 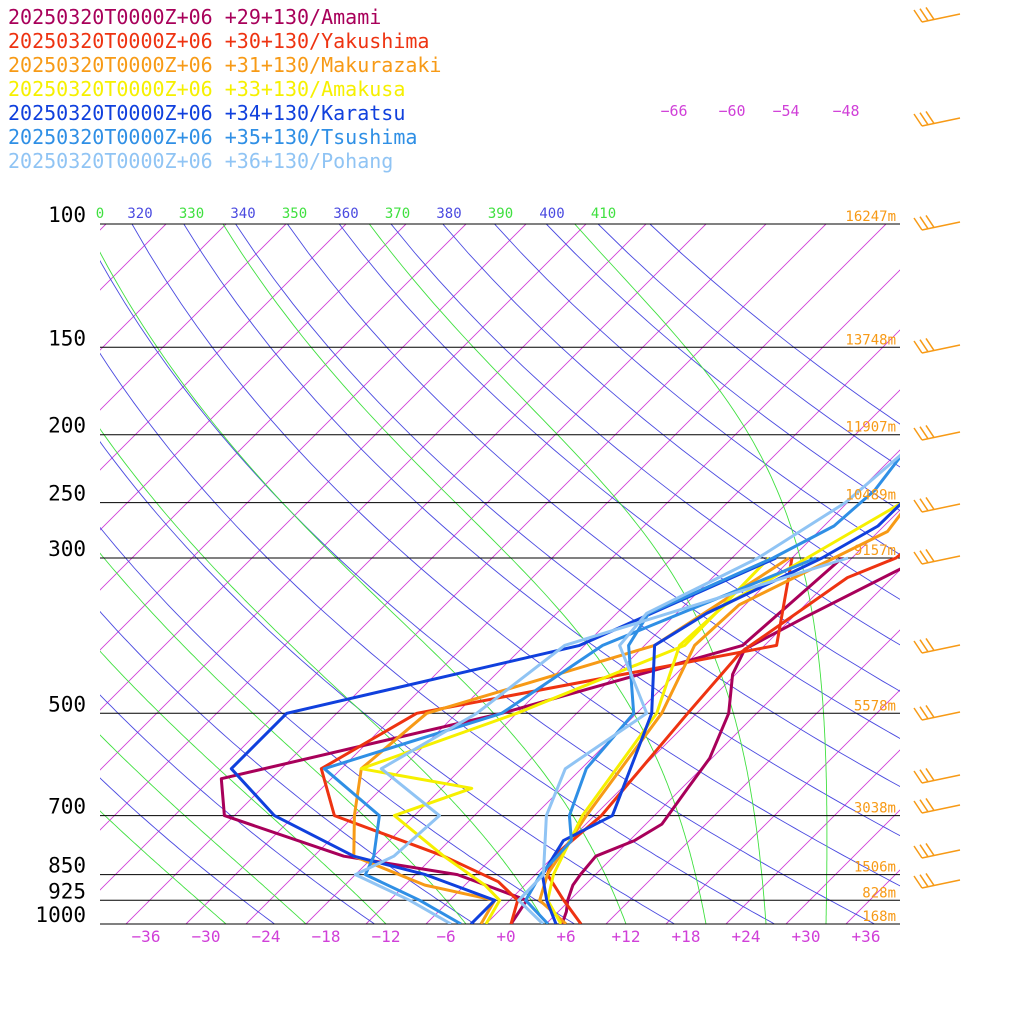 What do you see at coordinates (191, 214) in the screenshot?
I see `theta-label: 330` at bounding box center [191, 214].